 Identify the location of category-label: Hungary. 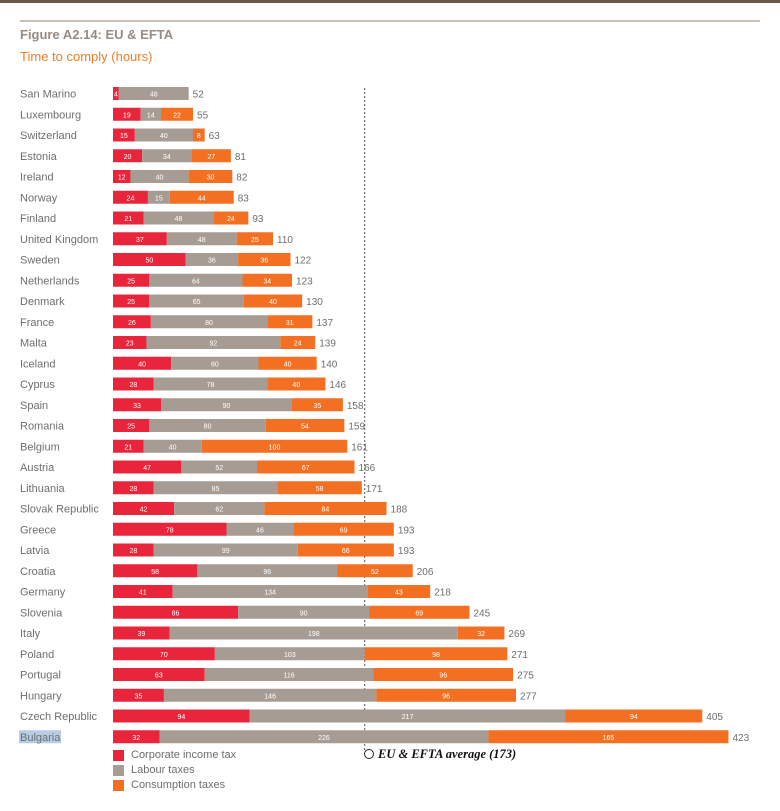
(41, 696).